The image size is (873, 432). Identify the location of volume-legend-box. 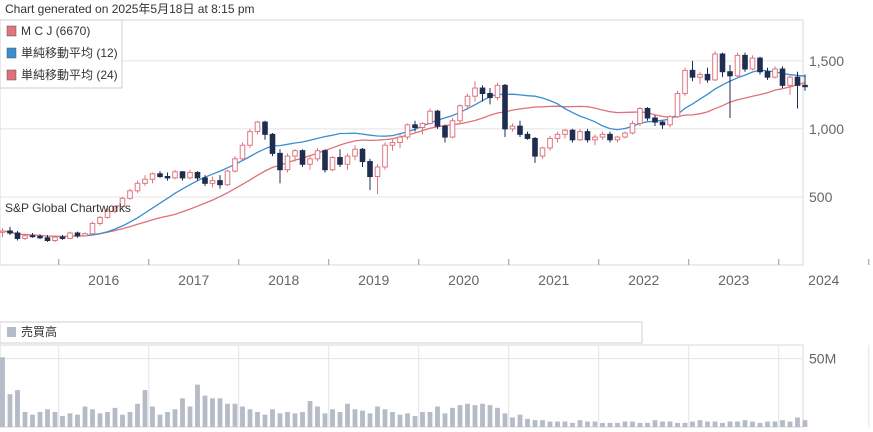
(321, 332).